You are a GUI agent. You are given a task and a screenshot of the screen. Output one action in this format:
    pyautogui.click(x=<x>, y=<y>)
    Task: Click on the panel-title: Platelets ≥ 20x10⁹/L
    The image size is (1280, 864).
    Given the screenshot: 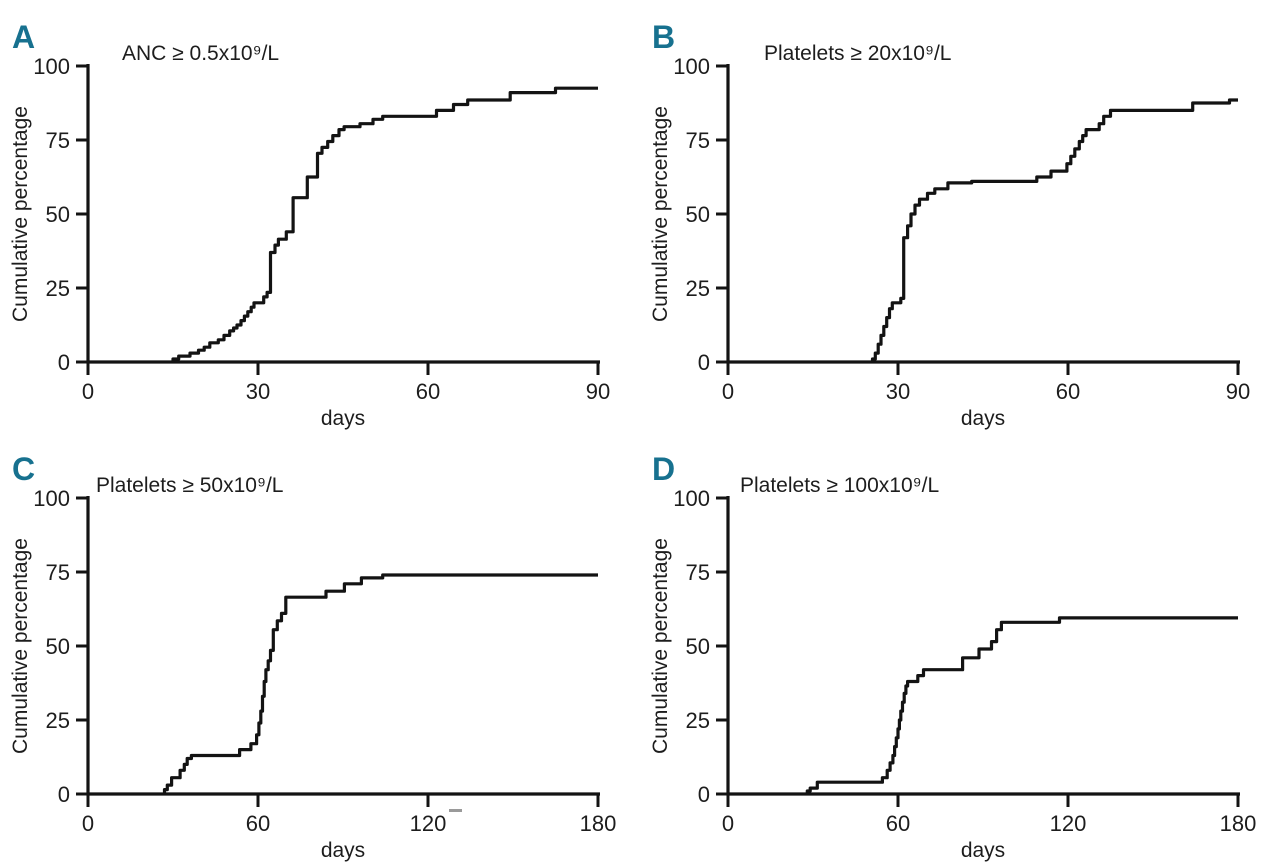 What is the action you would take?
    pyautogui.click(x=857, y=53)
    